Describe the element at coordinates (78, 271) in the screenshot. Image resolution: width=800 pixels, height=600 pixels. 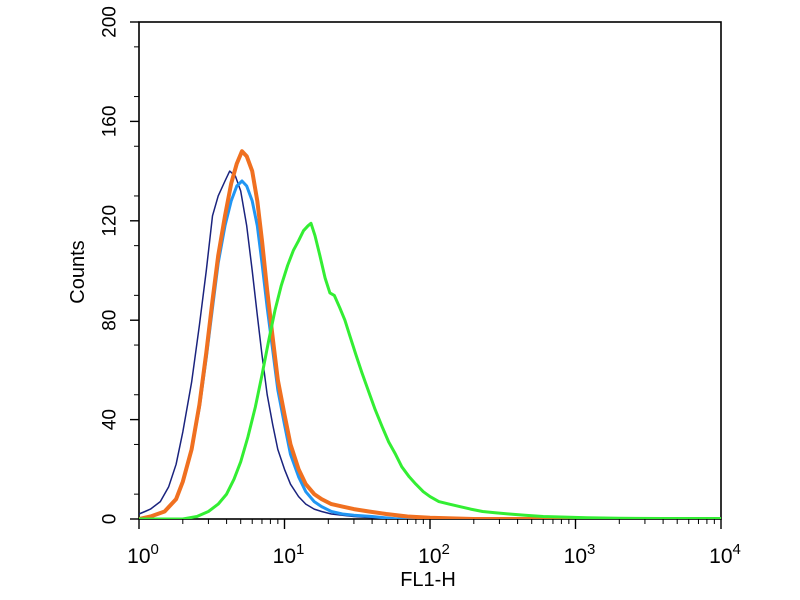
I see `y-axis-label: Counts` at that location.